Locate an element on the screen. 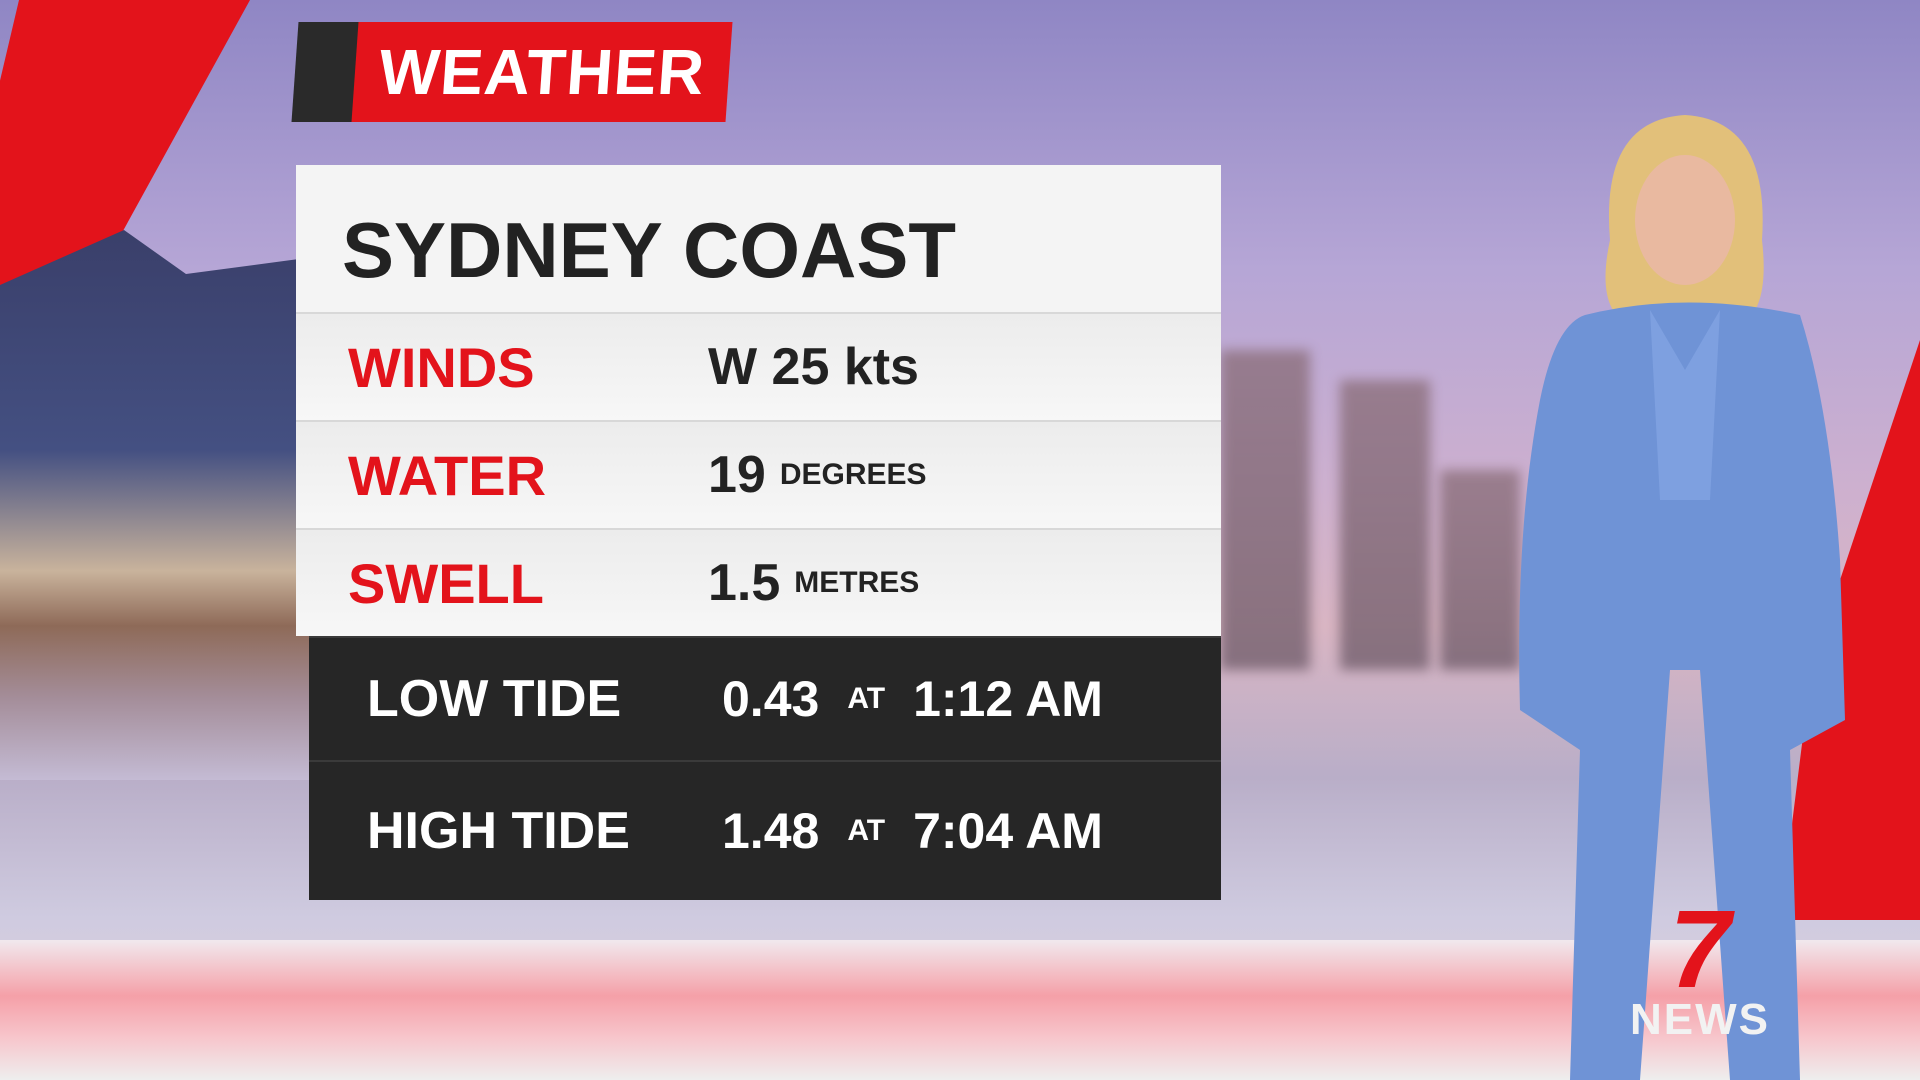  opera-house-image is located at coordinates (155, 505).